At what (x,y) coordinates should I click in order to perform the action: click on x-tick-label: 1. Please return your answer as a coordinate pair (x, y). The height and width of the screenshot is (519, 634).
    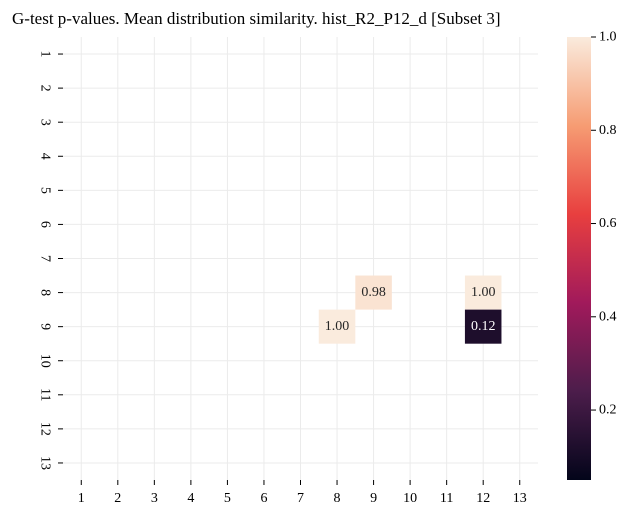
    Looking at the image, I should click on (81, 498).